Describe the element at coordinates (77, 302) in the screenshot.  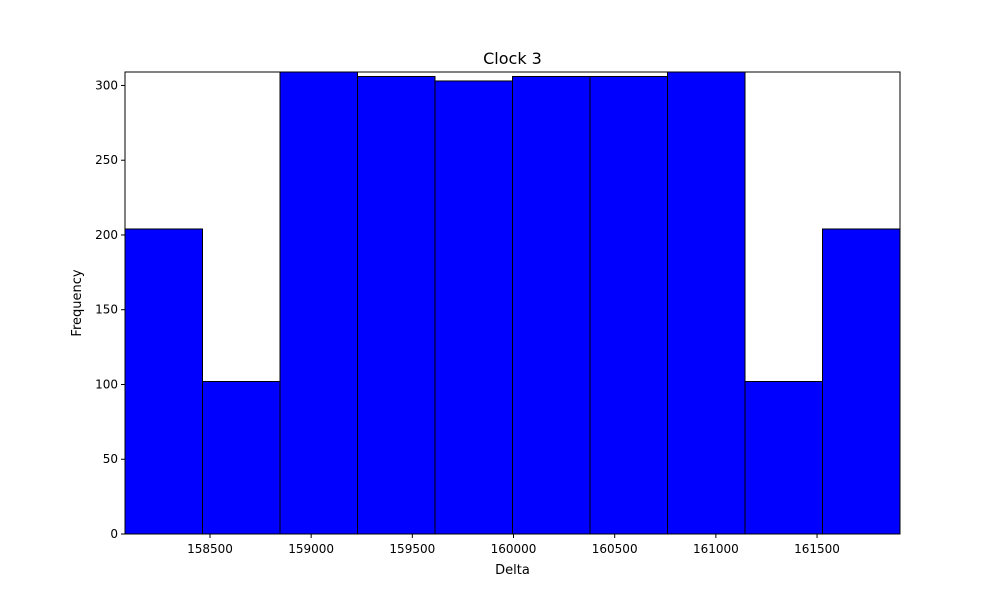
I see `y-axis-label: Frequency` at that location.